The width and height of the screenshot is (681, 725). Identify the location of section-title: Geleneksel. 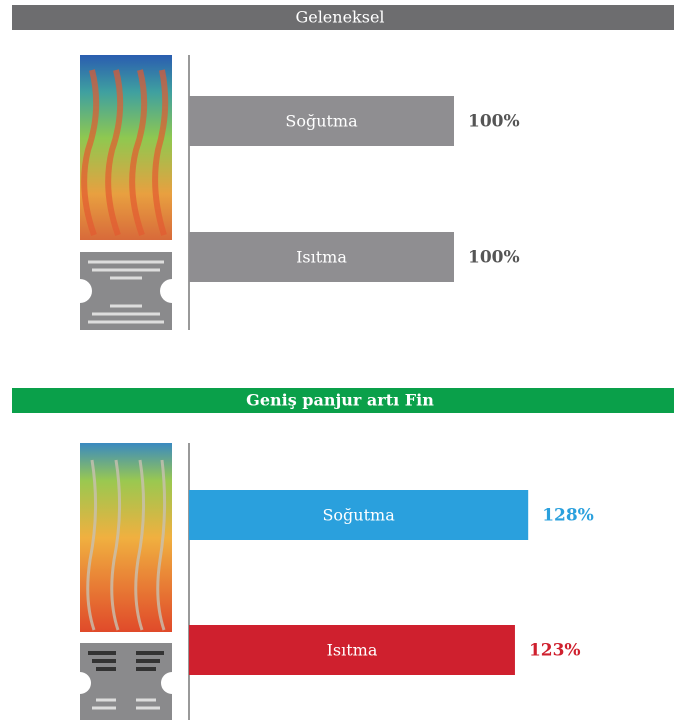
(339, 17).